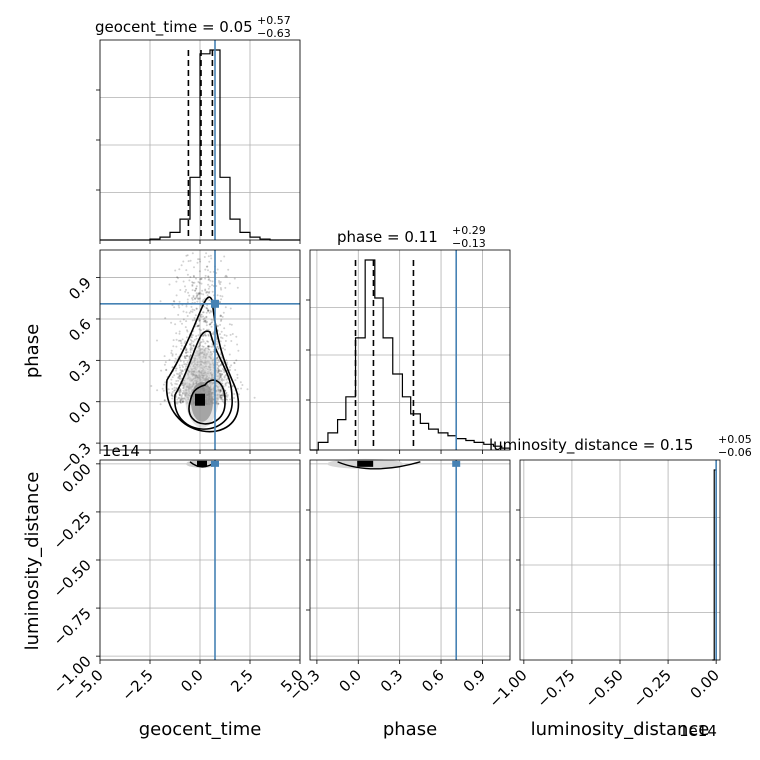 This screenshot has width=760, height=760. I want to click on title-geocent_time-minus: −0.63, so click(274, 33).